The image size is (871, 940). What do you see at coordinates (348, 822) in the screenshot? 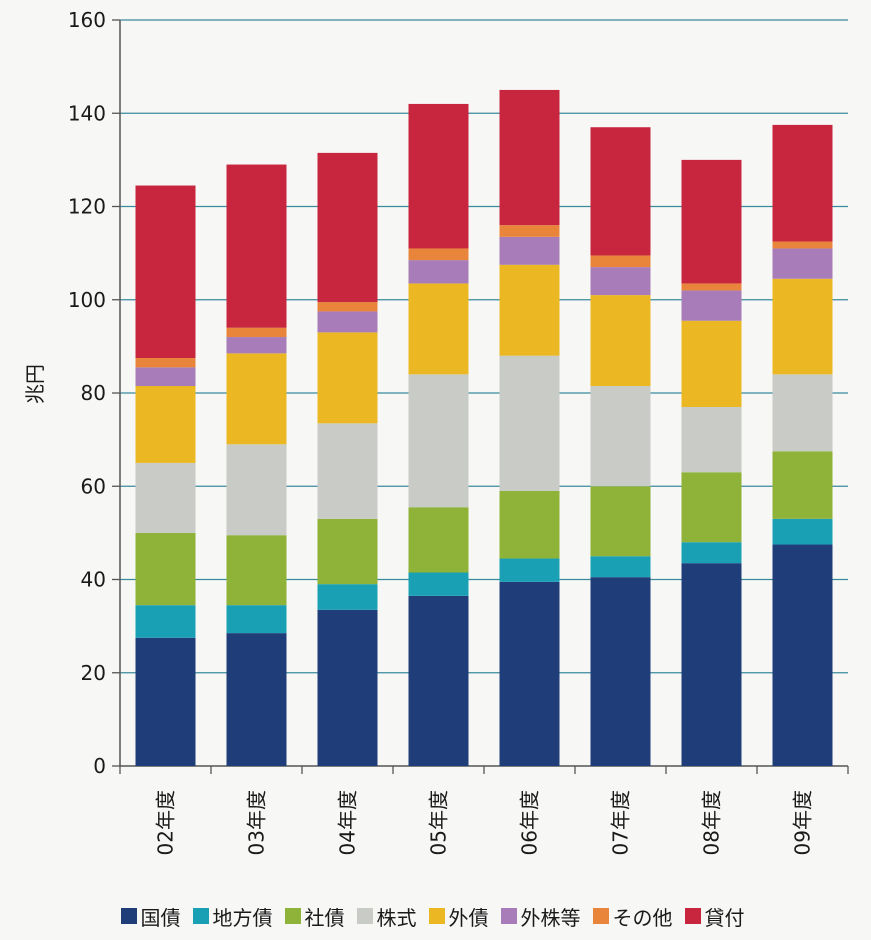
I see `x-tick-label: 04年度` at bounding box center [348, 822].